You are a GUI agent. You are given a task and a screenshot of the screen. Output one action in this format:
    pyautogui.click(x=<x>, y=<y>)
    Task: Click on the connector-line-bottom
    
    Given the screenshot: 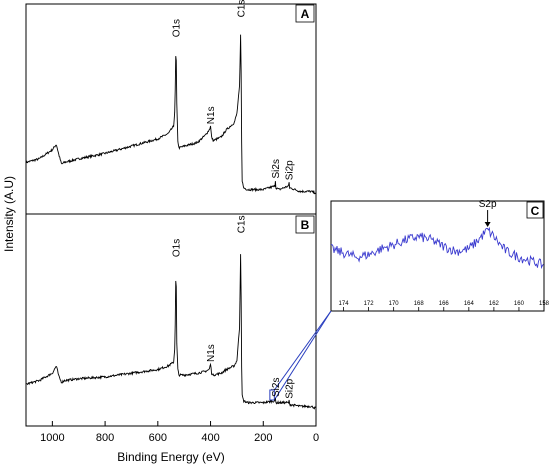 What is the action you would take?
    pyautogui.click(x=302, y=355)
    